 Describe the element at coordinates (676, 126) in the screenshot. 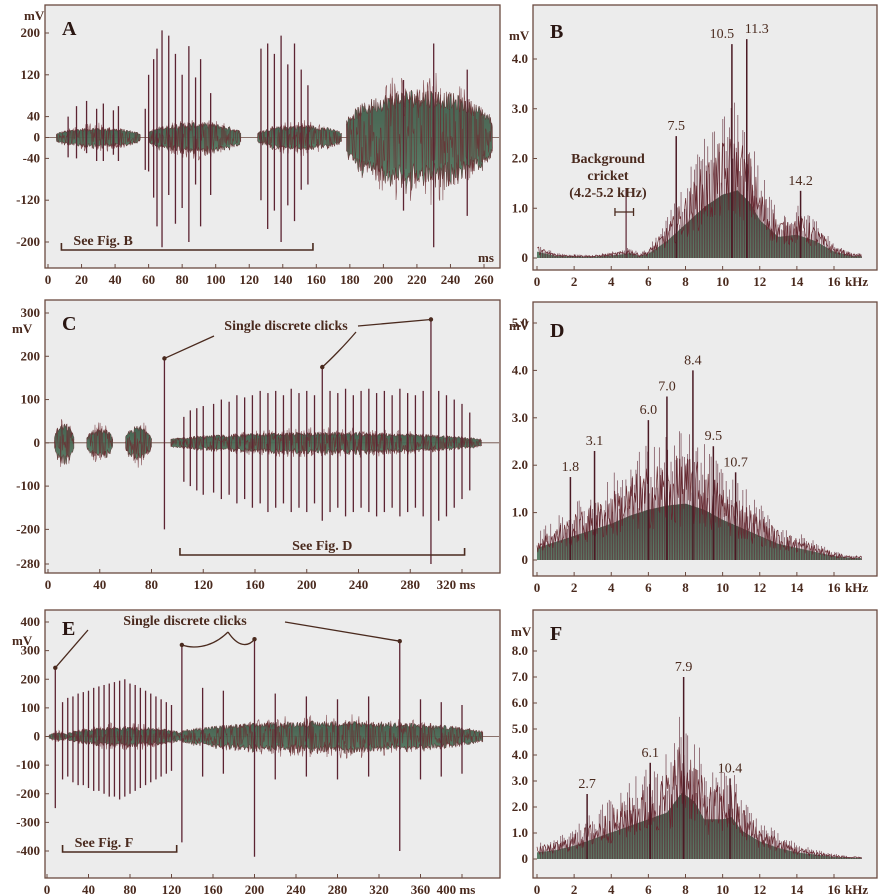

I see `peak-label: 7.5` at that location.